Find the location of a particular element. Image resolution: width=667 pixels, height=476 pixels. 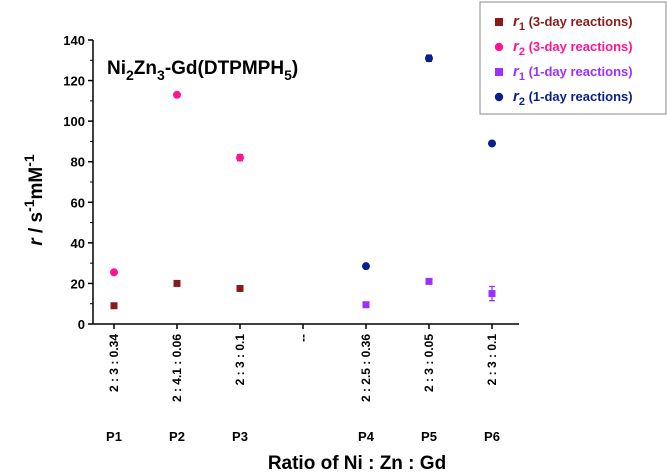

legend-item: r1 (3-day reactions) is located at coordinates (564, 23).